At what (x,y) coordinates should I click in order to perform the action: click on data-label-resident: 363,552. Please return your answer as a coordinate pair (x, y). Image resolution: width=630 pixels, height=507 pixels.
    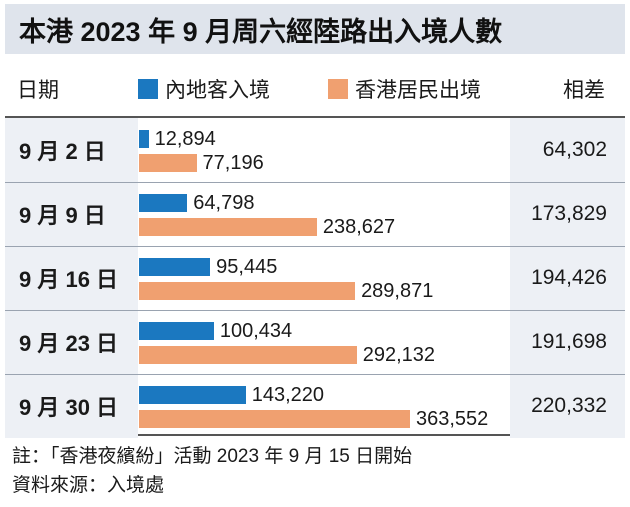
    Looking at the image, I should click on (452, 419).